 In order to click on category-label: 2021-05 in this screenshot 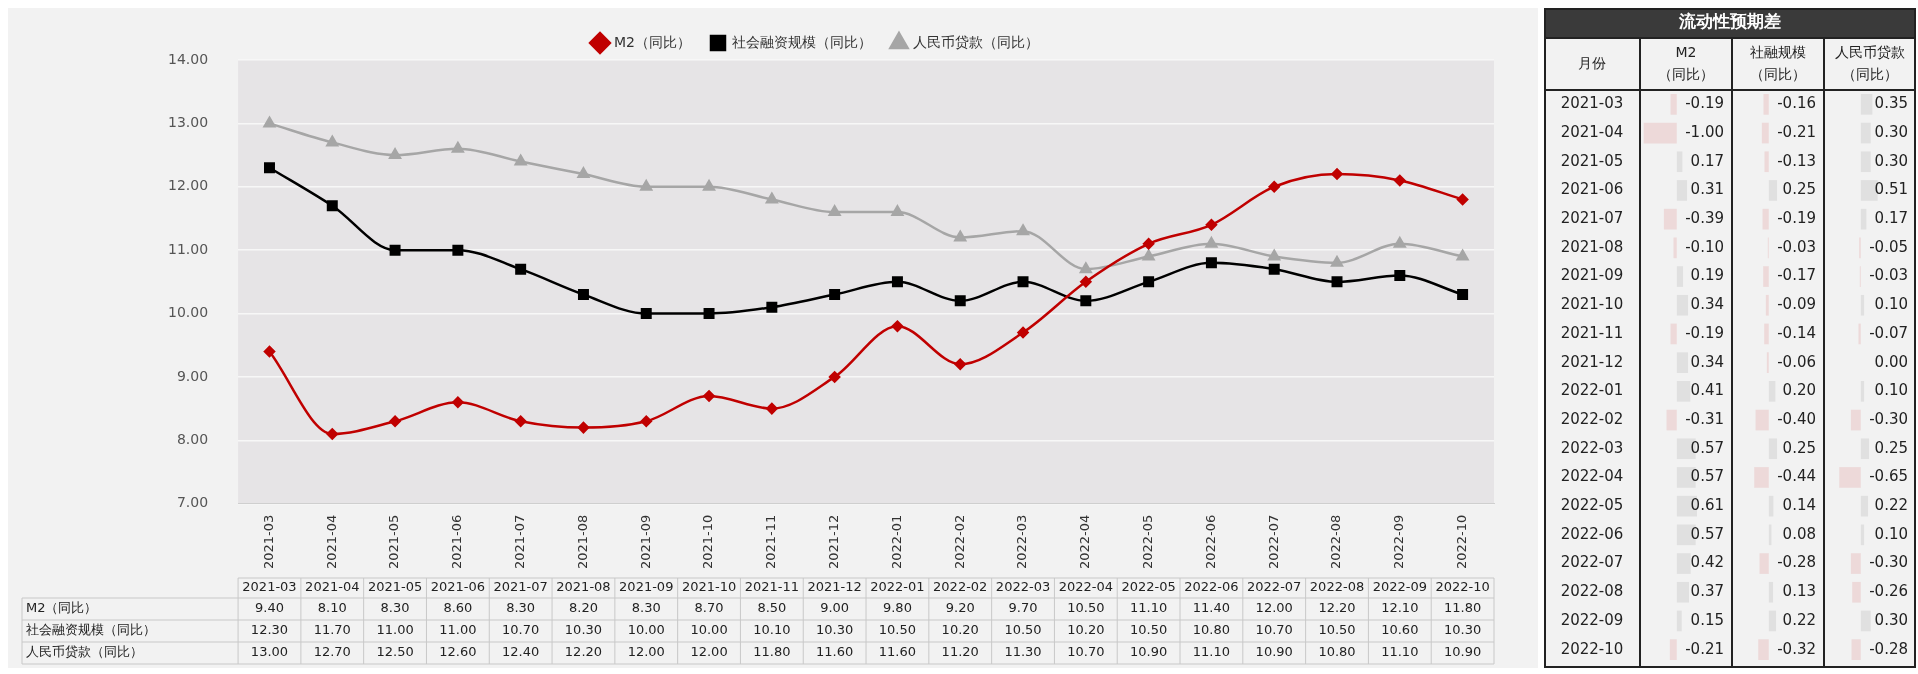, I will do `click(395, 587)`.